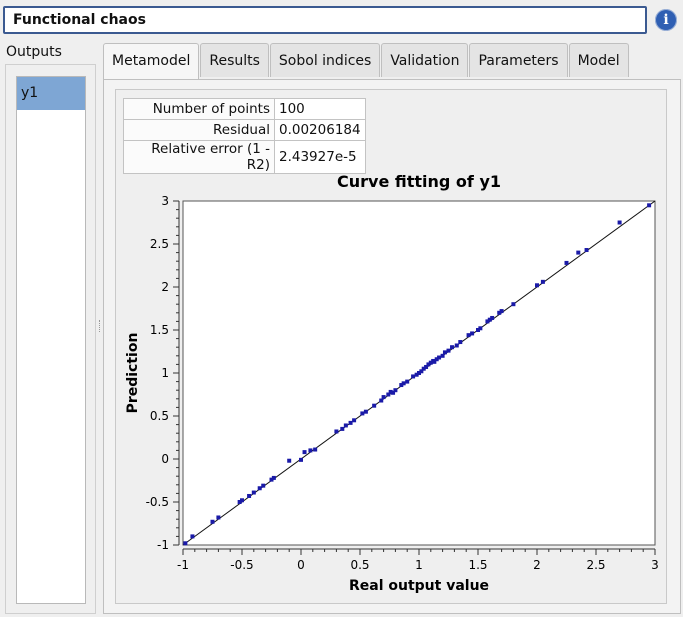  I want to click on metric-value: 0.00206184, so click(320, 130).